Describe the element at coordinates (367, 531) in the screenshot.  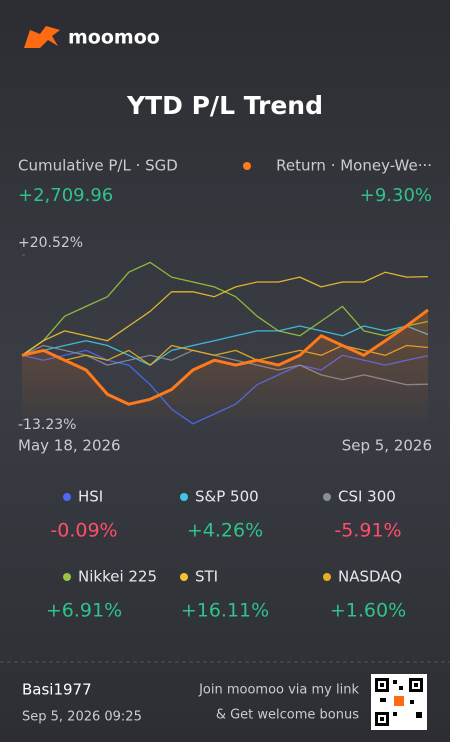
I see `legend-value: -5.91%` at that location.